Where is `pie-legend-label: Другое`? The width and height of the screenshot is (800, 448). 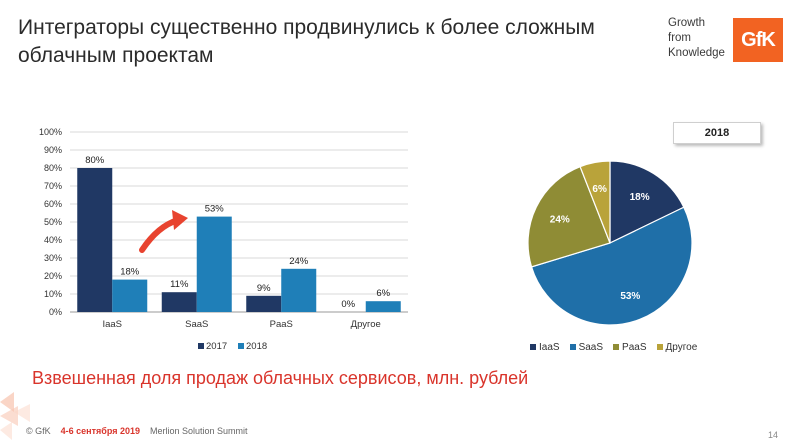 pie-legend-label: Другое is located at coordinates (681, 347).